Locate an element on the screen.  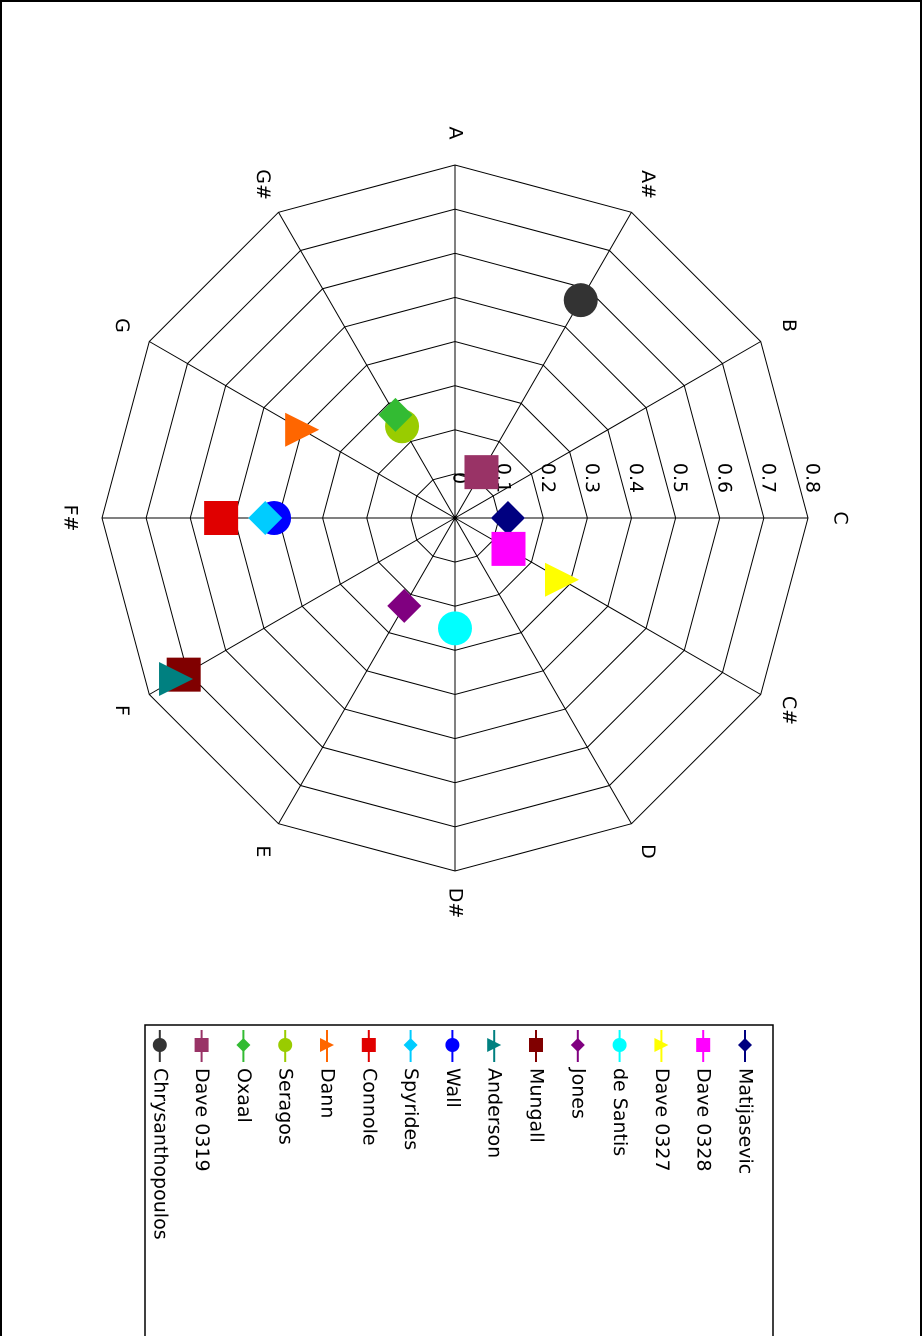
category-label: F# is located at coordinates (71, 518).